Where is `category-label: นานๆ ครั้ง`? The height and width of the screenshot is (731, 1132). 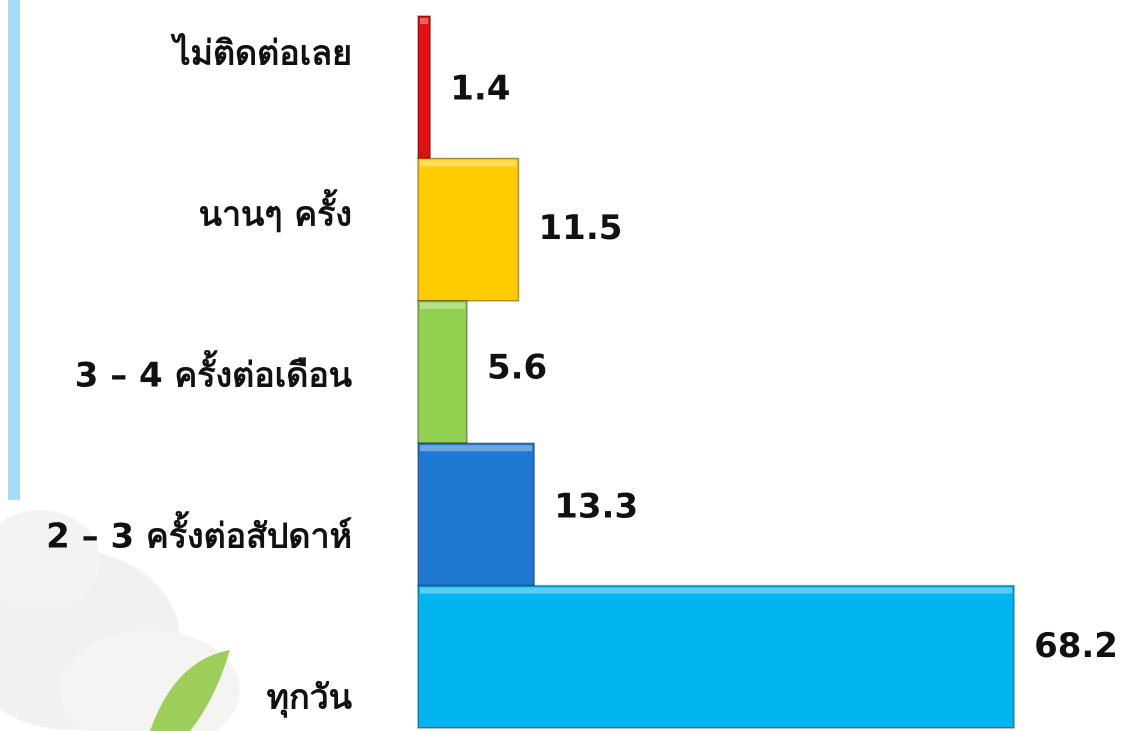
category-label: นานๆ ครั้ง is located at coordinates (275, 212).